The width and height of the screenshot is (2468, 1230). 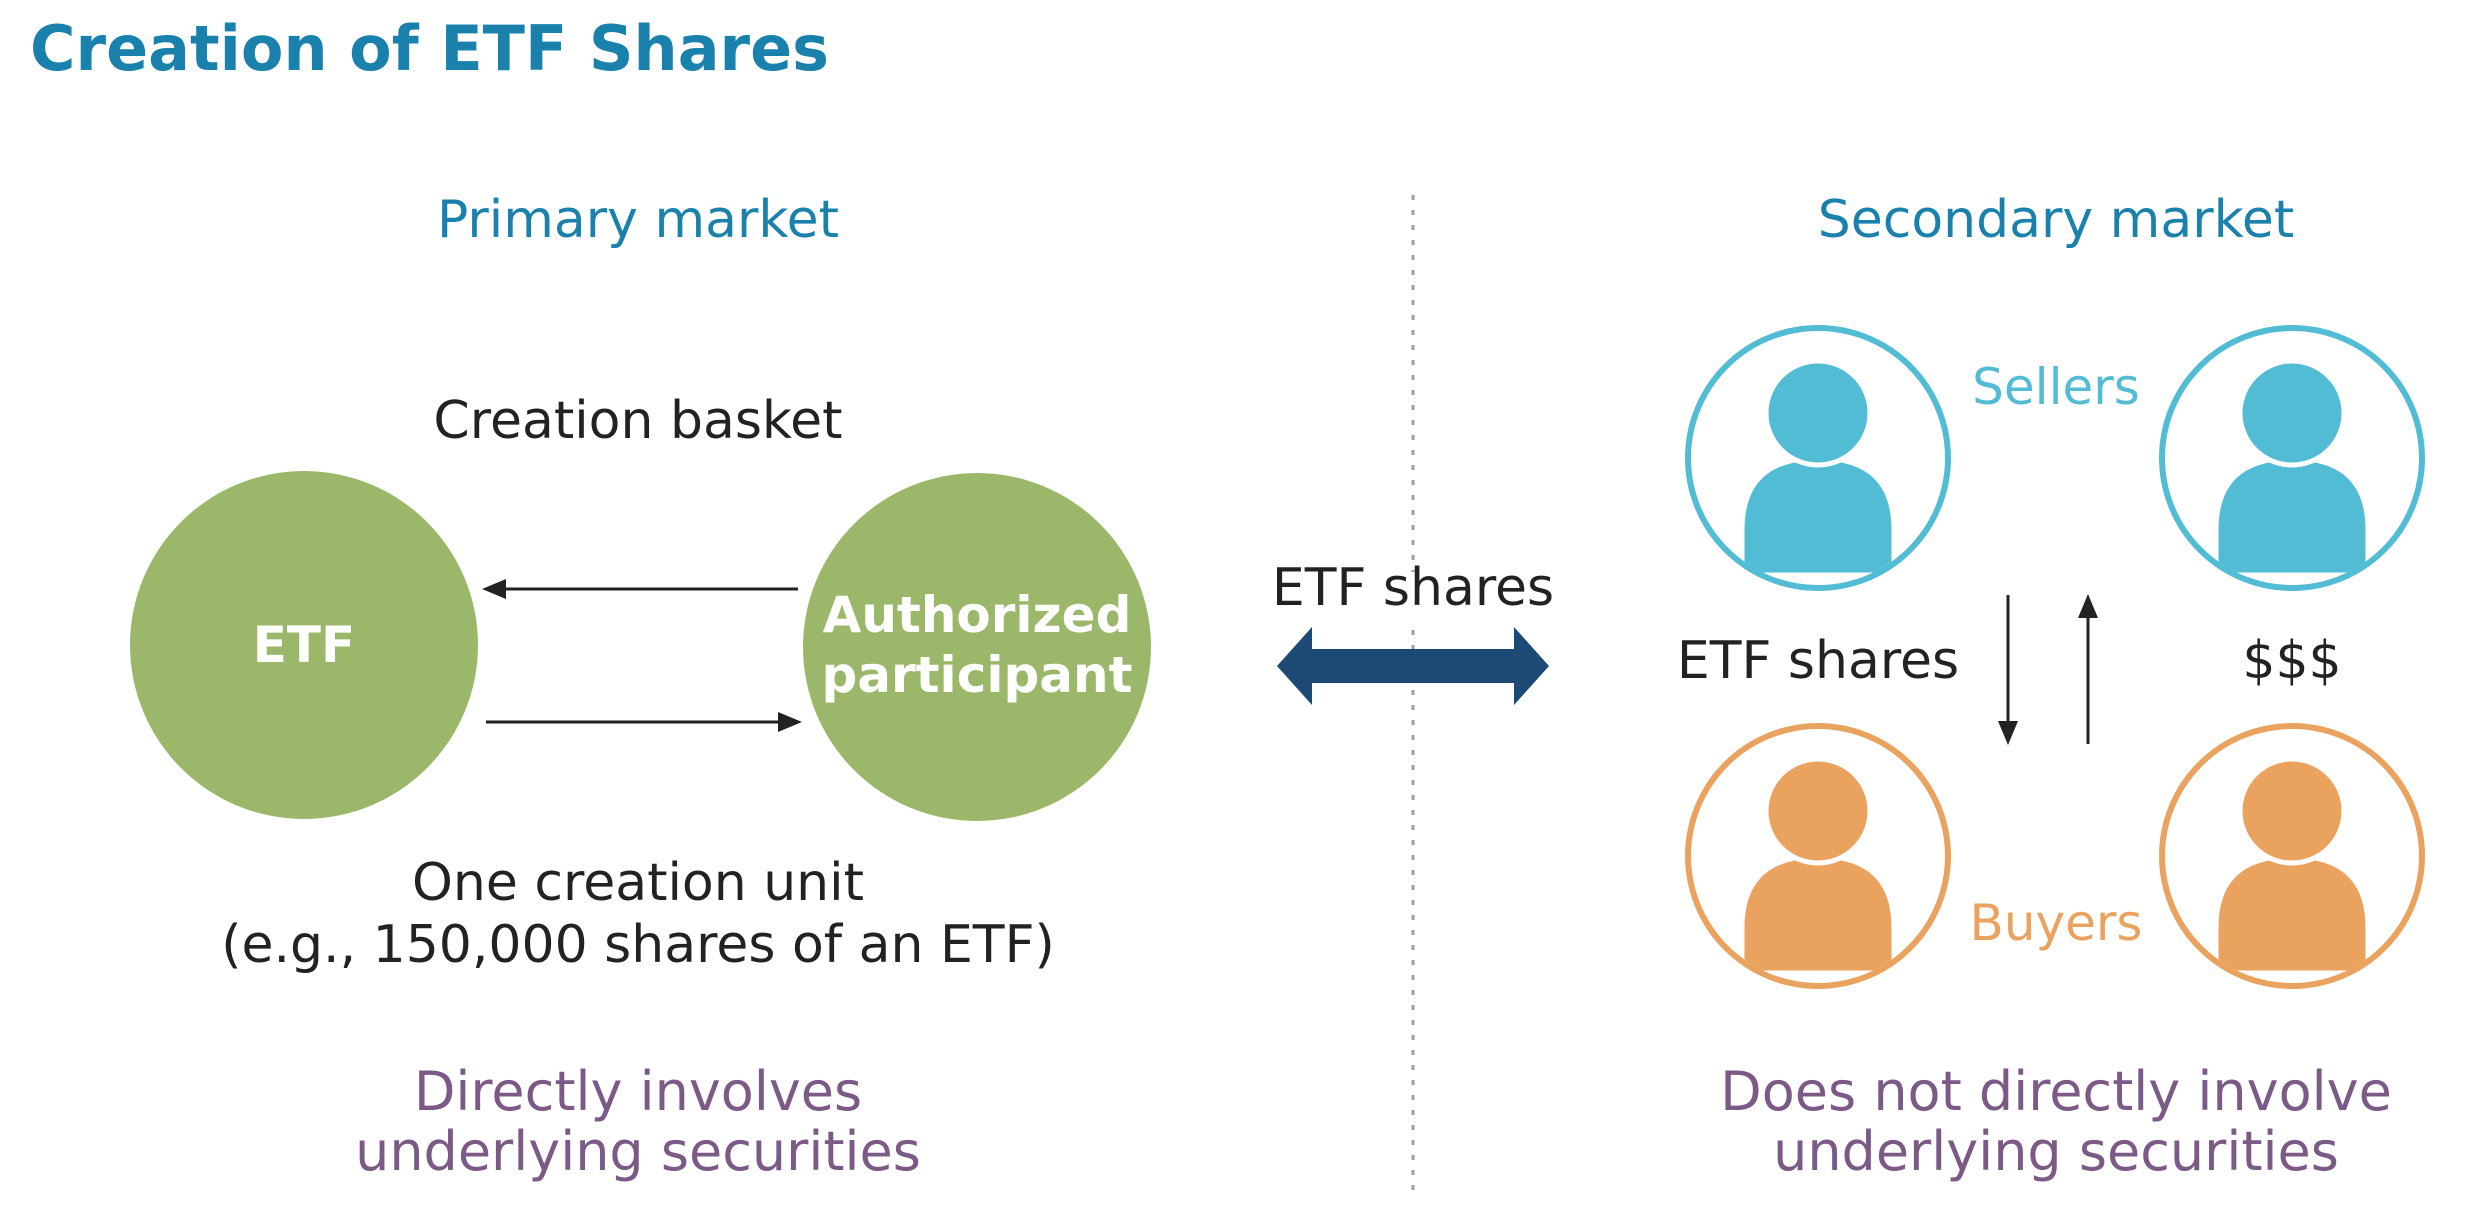 I want to click on creation-unit-label-line2: (e.g., 150,000 shares of an ETF), so click(x=638, y=945).